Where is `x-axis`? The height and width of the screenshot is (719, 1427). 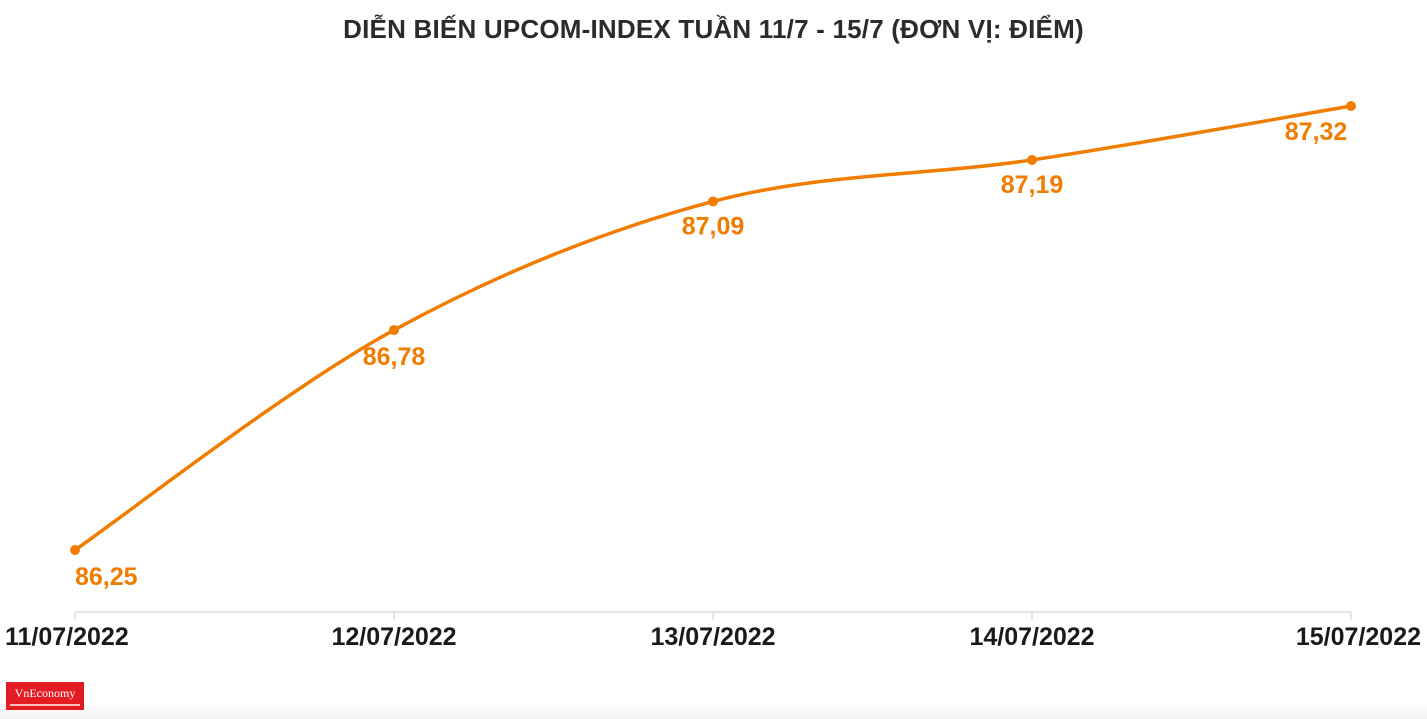
x-axis is located at coordinates (713, 615).